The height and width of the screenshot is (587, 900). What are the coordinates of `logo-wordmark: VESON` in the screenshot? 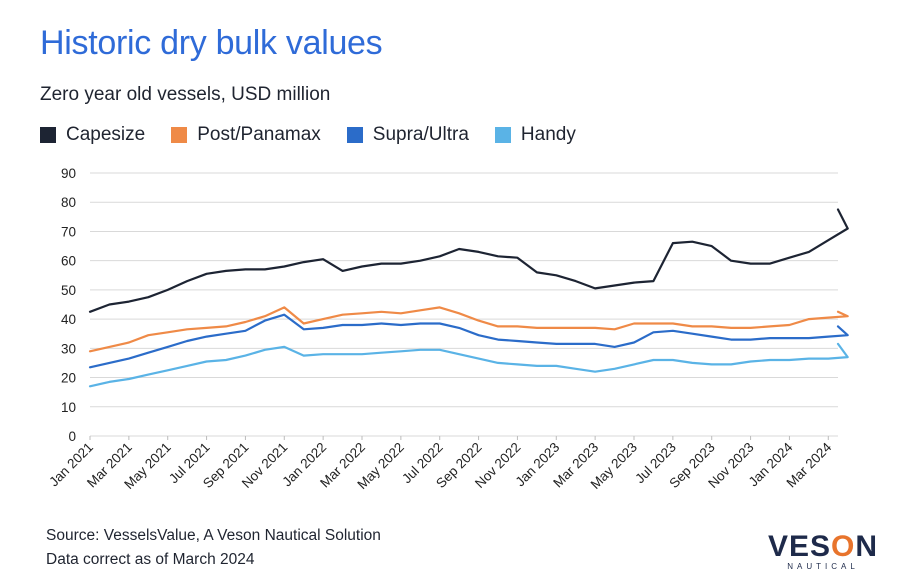 It's located at (823, 547).